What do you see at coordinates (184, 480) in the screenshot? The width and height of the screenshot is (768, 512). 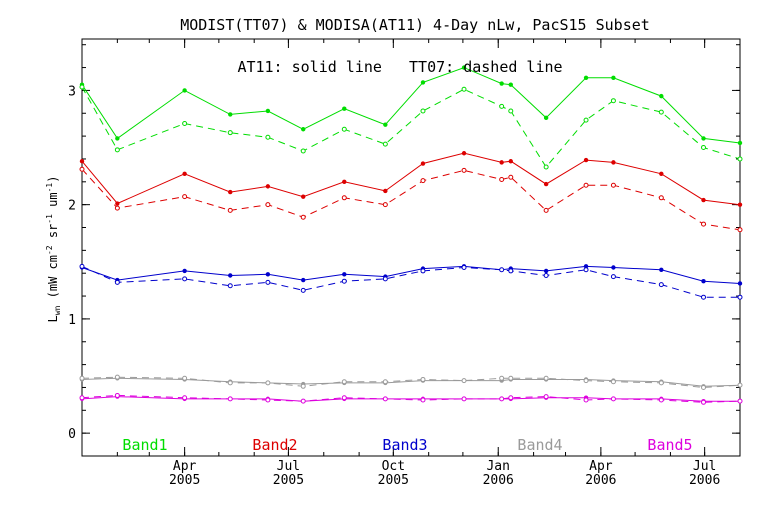 I see `x-tick-year: 2005` at bounding box center [184, 480].